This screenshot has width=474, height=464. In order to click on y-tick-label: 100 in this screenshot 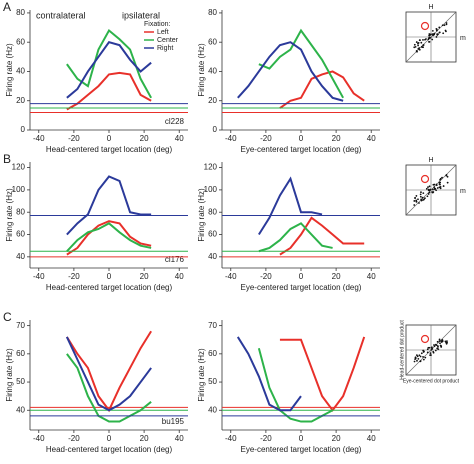, I will do `click(211, 189)`.